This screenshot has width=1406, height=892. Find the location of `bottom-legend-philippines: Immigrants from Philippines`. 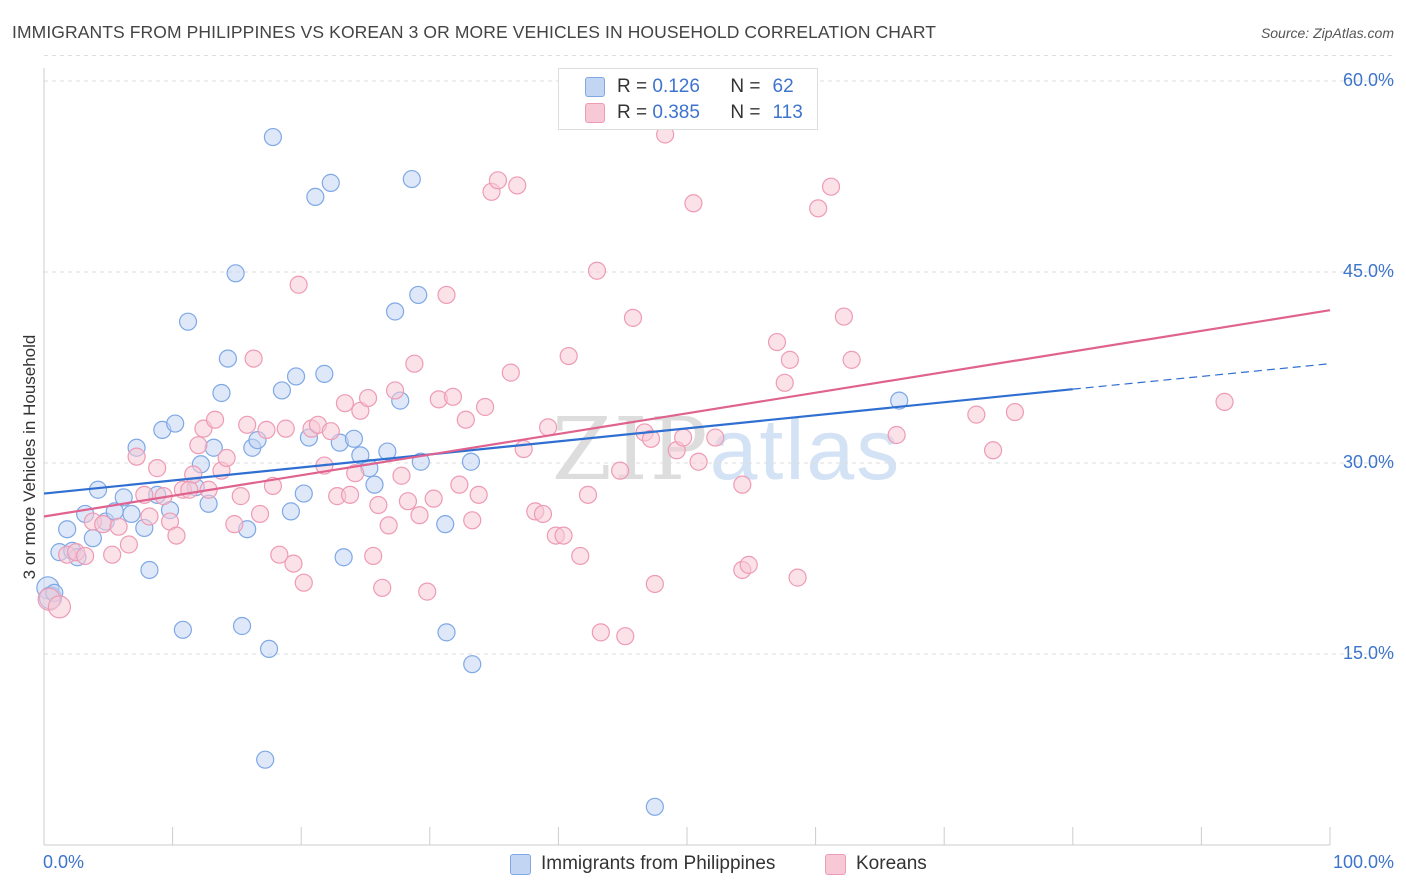

bottom-legend-philippines: Immigrants from Philippines is located at coordinates (642, 864).